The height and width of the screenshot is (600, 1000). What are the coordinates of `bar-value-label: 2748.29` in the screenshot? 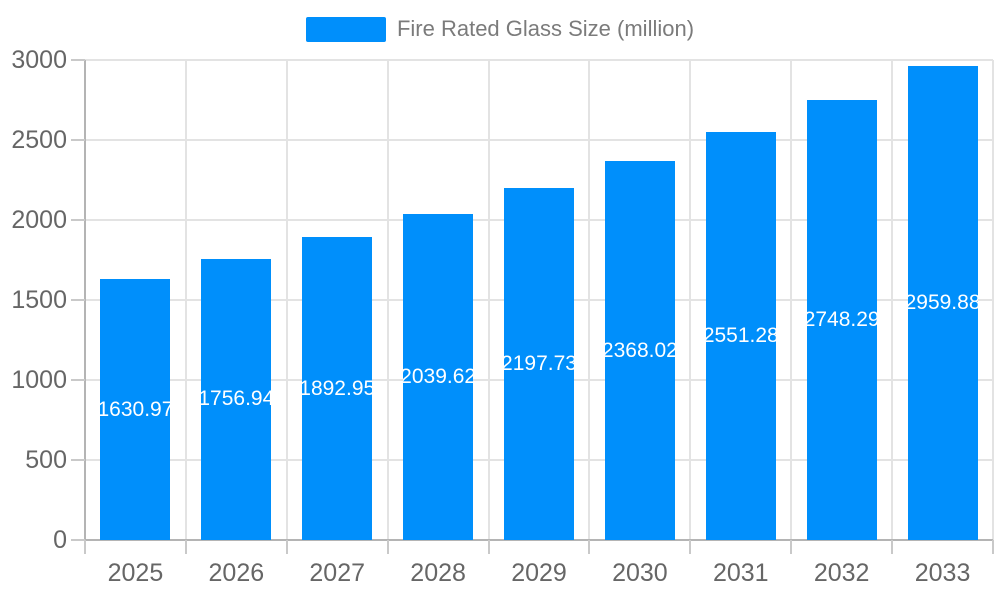 It's located at (841, 320).